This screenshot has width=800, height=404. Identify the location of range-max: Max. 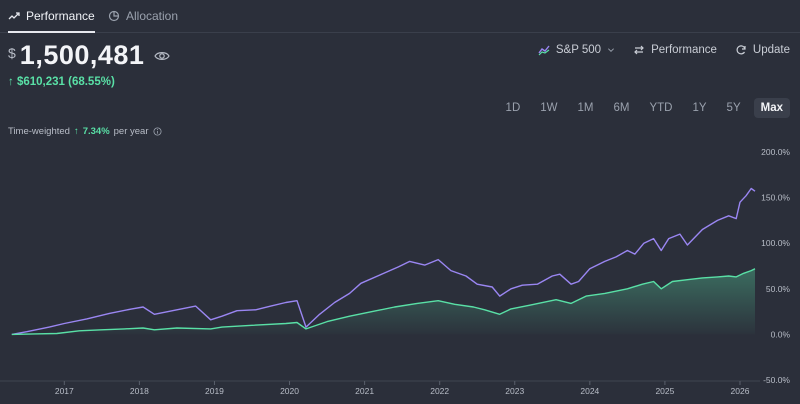
(771, 108).